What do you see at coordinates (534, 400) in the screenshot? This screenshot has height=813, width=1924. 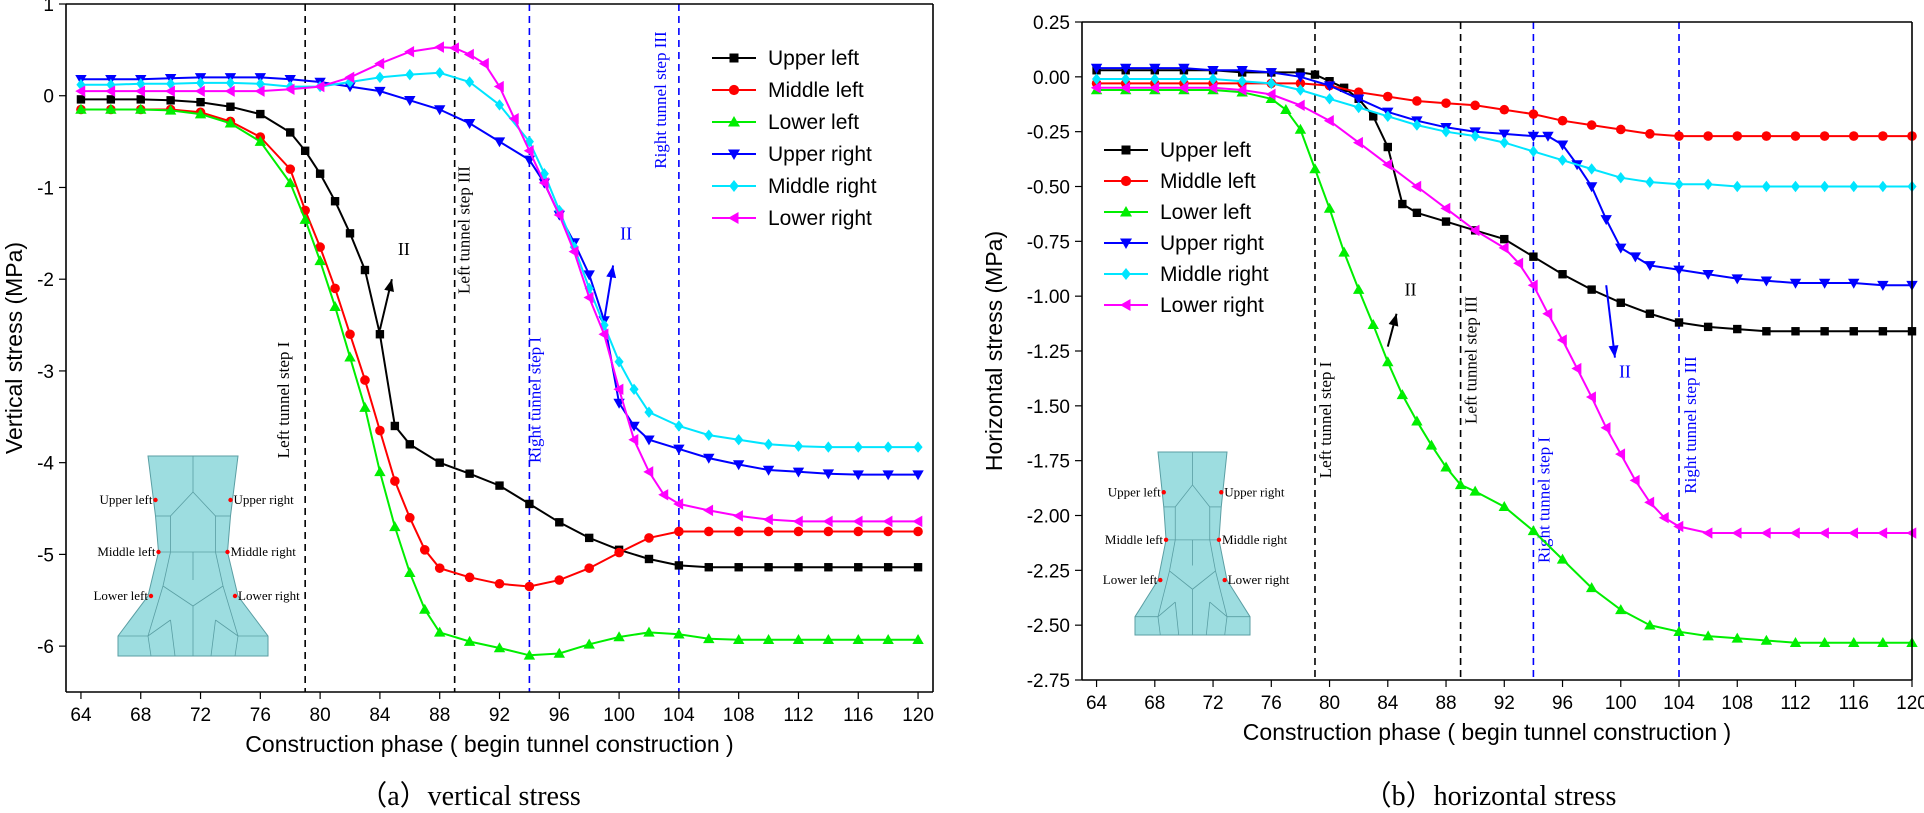 I see `stage-marker-label: Right tunnel step I` at bounding box center [534, 400].